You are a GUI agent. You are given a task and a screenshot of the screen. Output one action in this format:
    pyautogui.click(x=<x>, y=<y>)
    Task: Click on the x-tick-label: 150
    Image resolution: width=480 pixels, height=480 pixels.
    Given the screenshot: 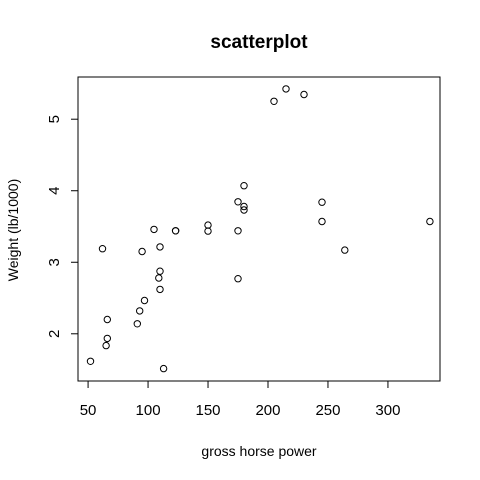 What is the action you would take?
    pyautogui.click(x=208, y=410)
    